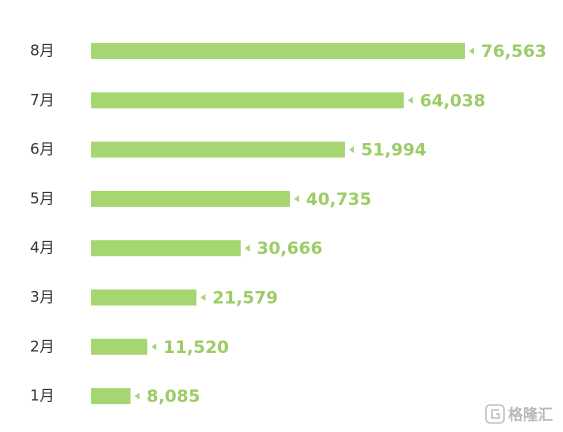  Describe the element at coordinates (339, 200) in the screenshot. I see `value-label: 40,735` at that location.